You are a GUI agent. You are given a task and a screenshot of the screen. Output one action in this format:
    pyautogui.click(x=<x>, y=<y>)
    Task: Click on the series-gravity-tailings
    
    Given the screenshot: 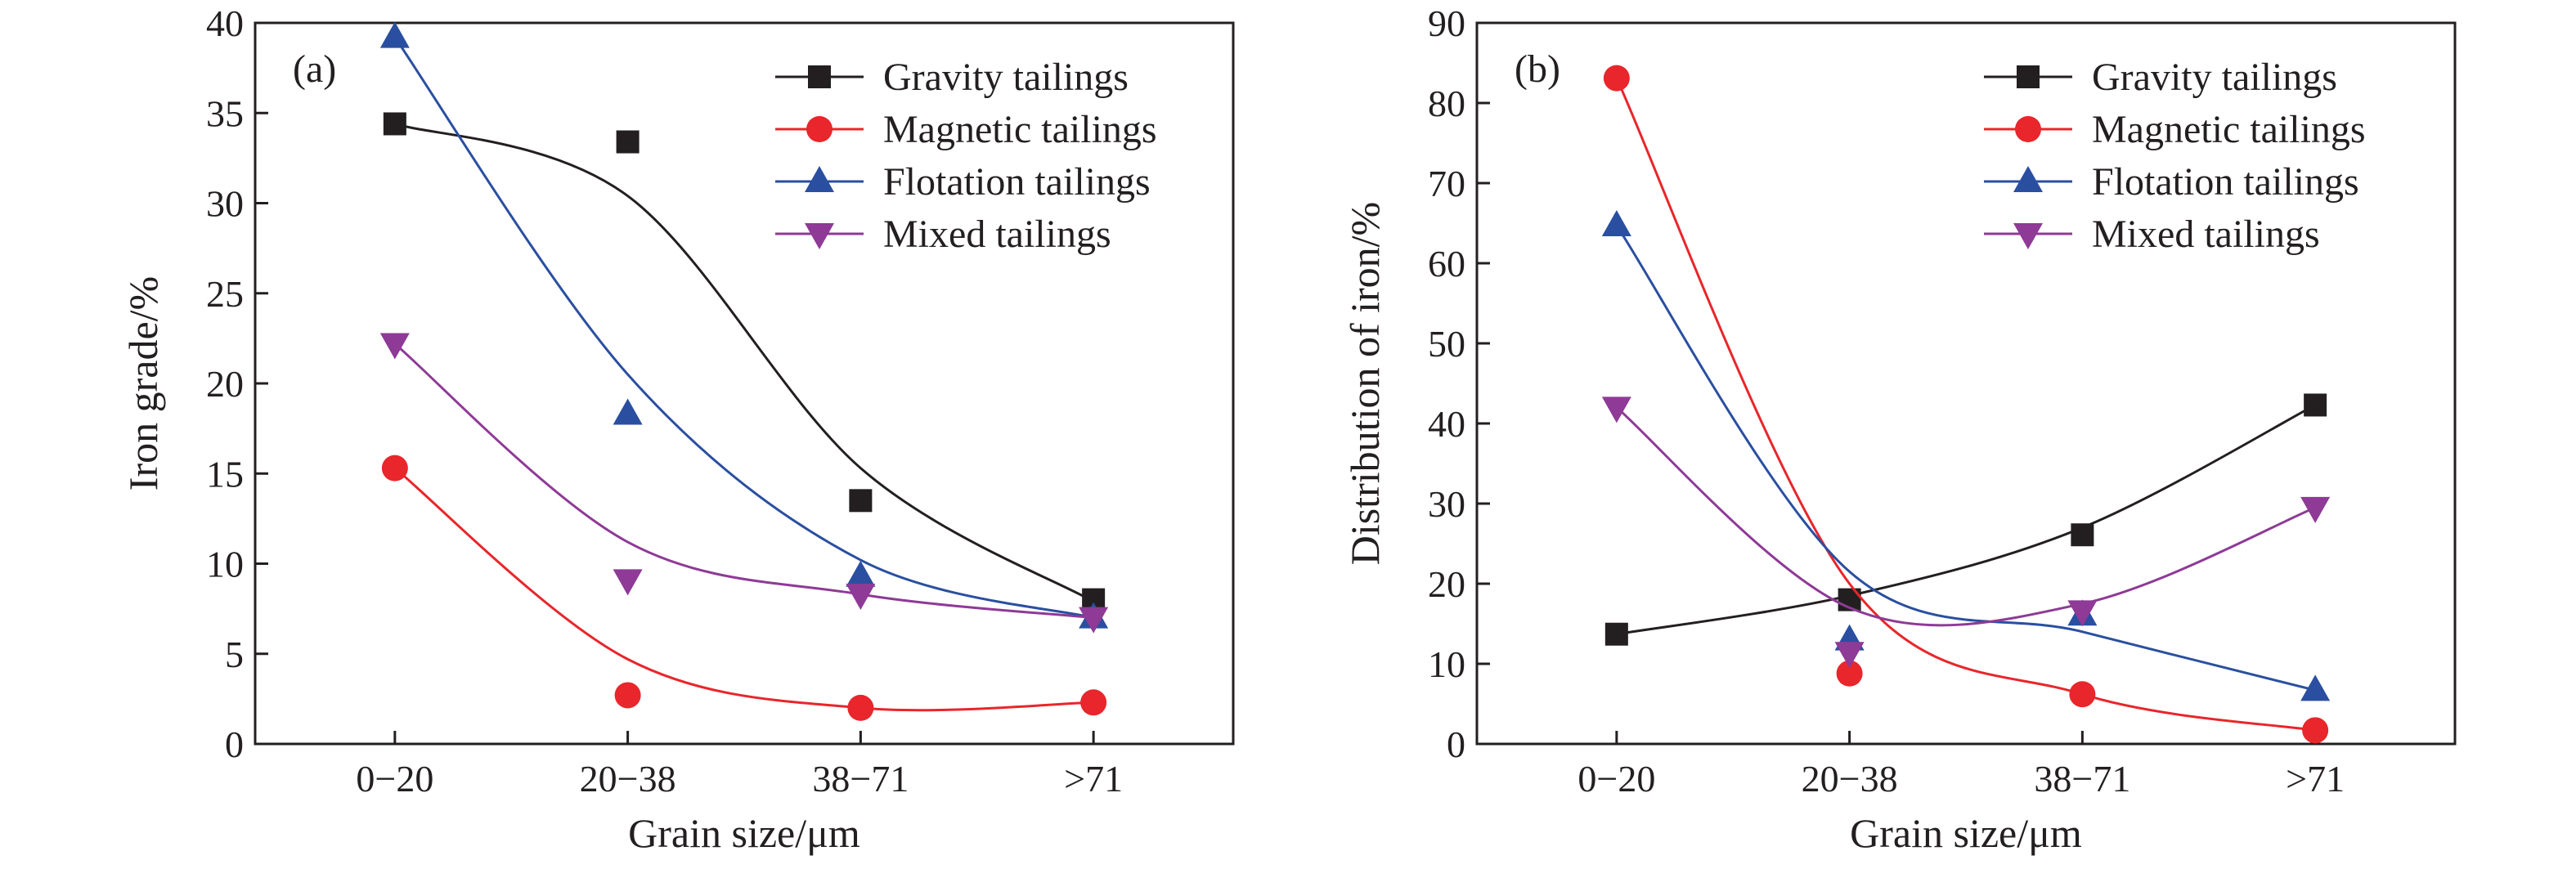 What is the action you would take?
    pyautogui.click(x=1966, y=520)
    